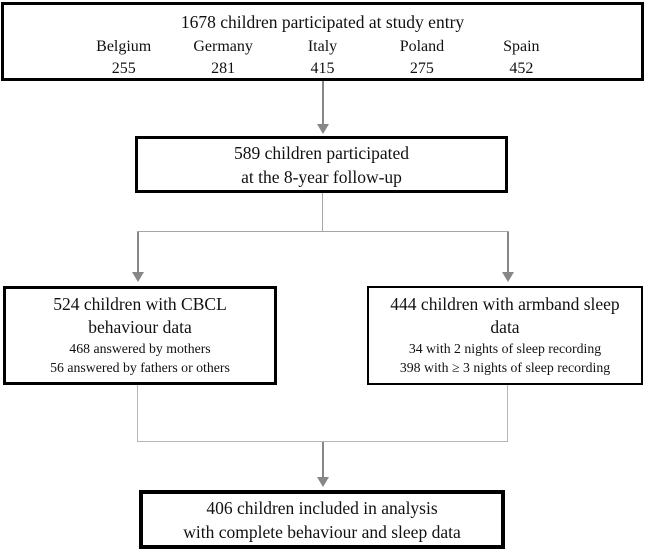  Describe the element at coordinates (323, 103) in the screenshot. I see `arrow-entry-to-followup-stem` at that location.